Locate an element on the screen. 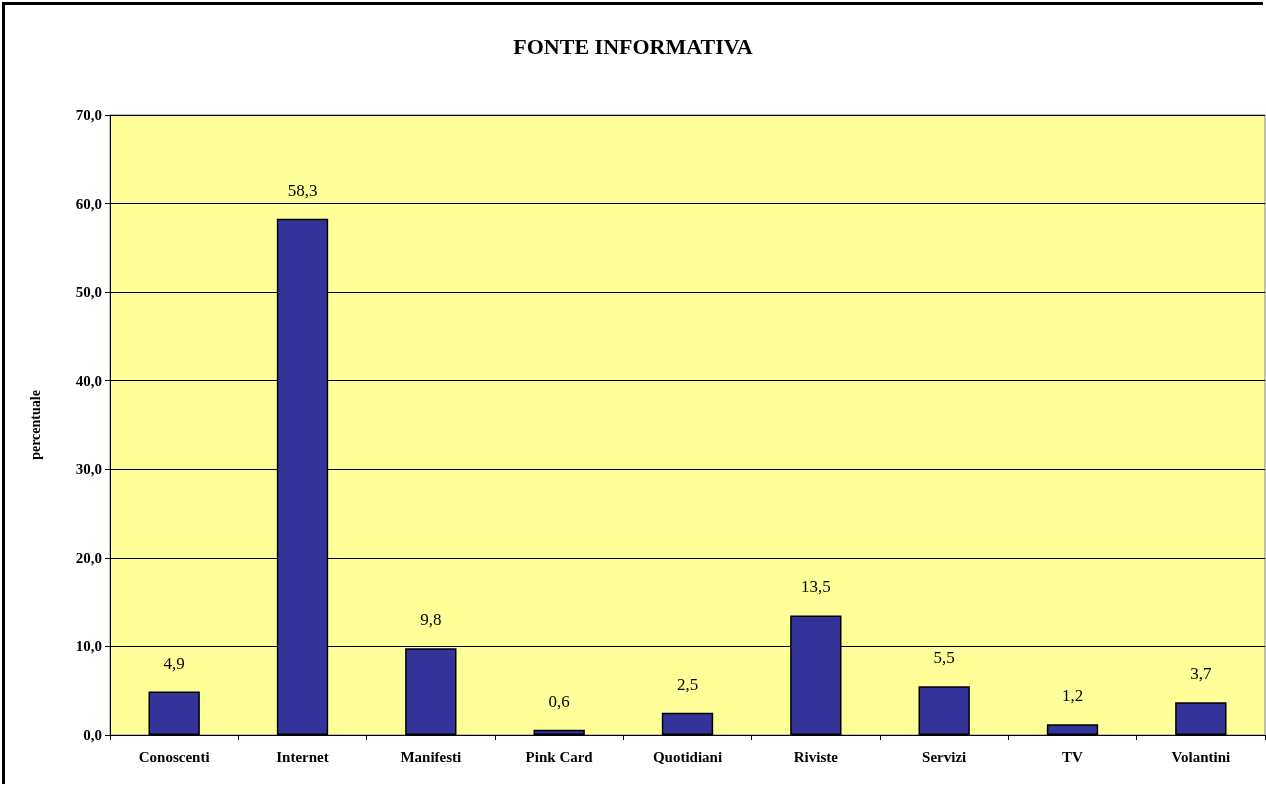  y-tick-label: 60,0 is located at coordinates (88, 203).